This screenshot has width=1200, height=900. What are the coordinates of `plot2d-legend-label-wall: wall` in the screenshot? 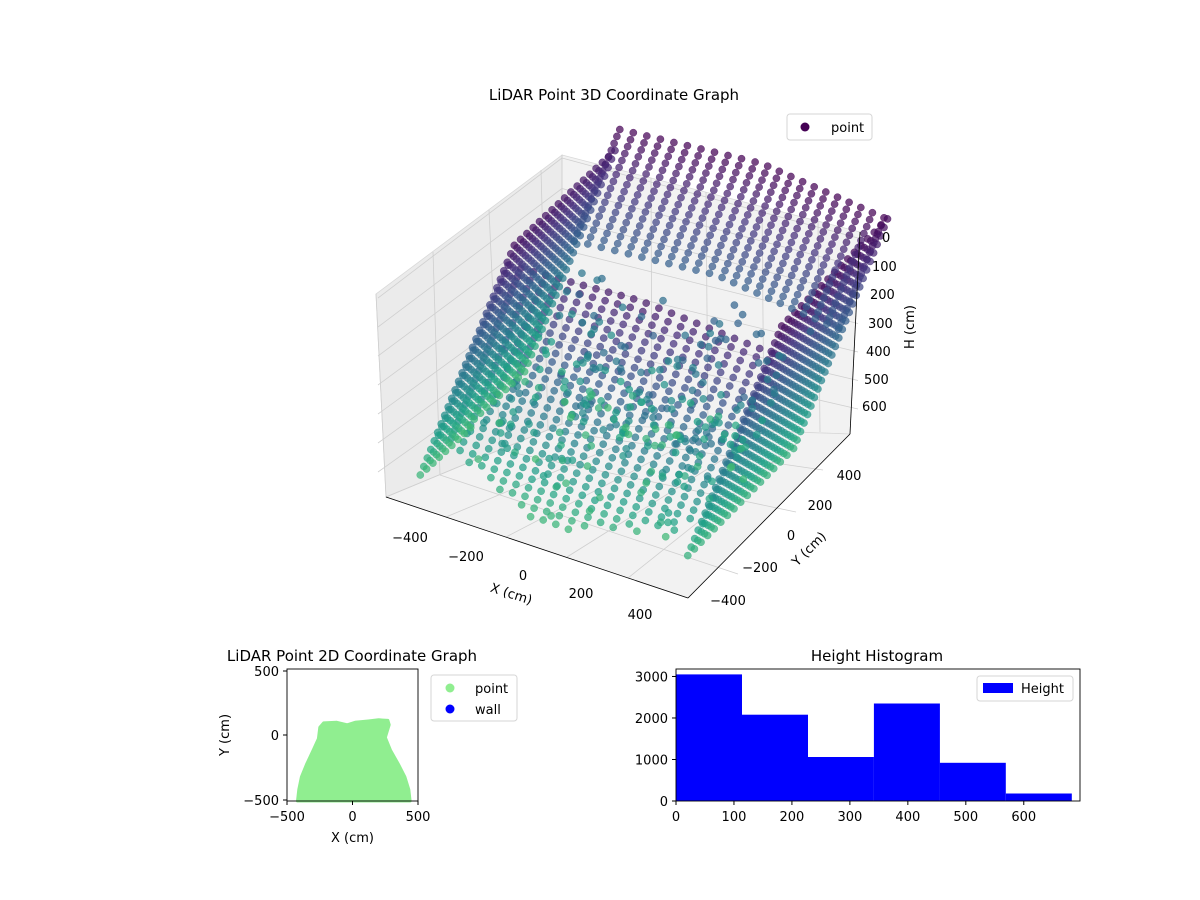 It's located at (488, 710).